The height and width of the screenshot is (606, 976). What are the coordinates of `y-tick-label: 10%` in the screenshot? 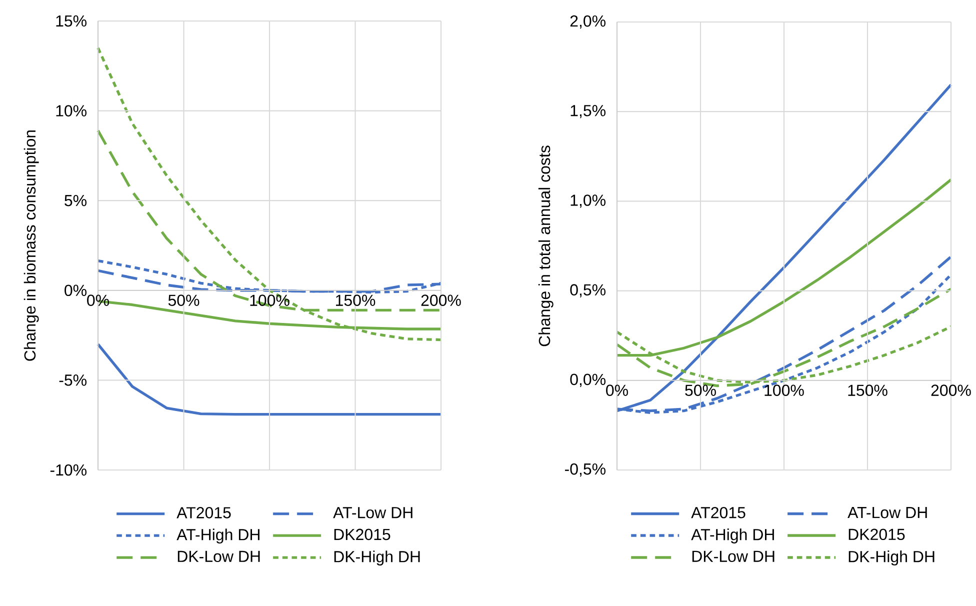 It's located at (71, 110).